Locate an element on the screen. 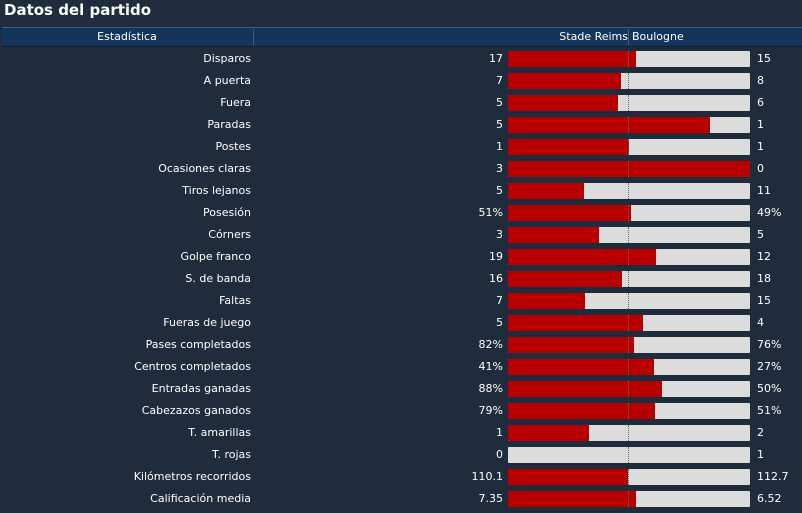 The width and height of the screenshot is (802, 513). home-value: 7.35 is located at coordinates (491, 498).